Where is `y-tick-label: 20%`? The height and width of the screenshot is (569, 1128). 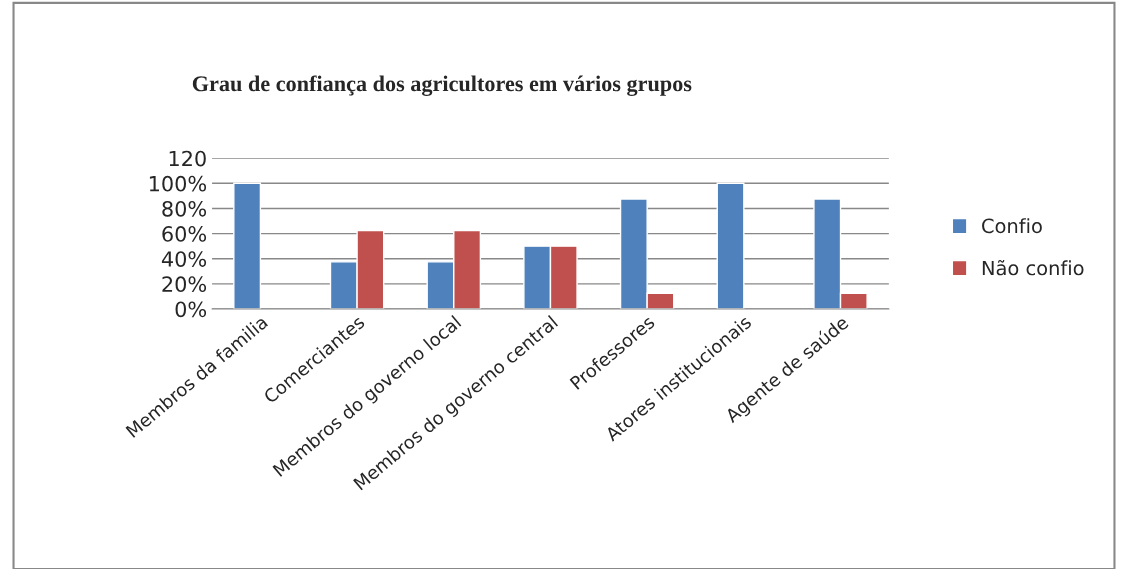
y-tick-label: 20% is located at coordinates (184, 284).